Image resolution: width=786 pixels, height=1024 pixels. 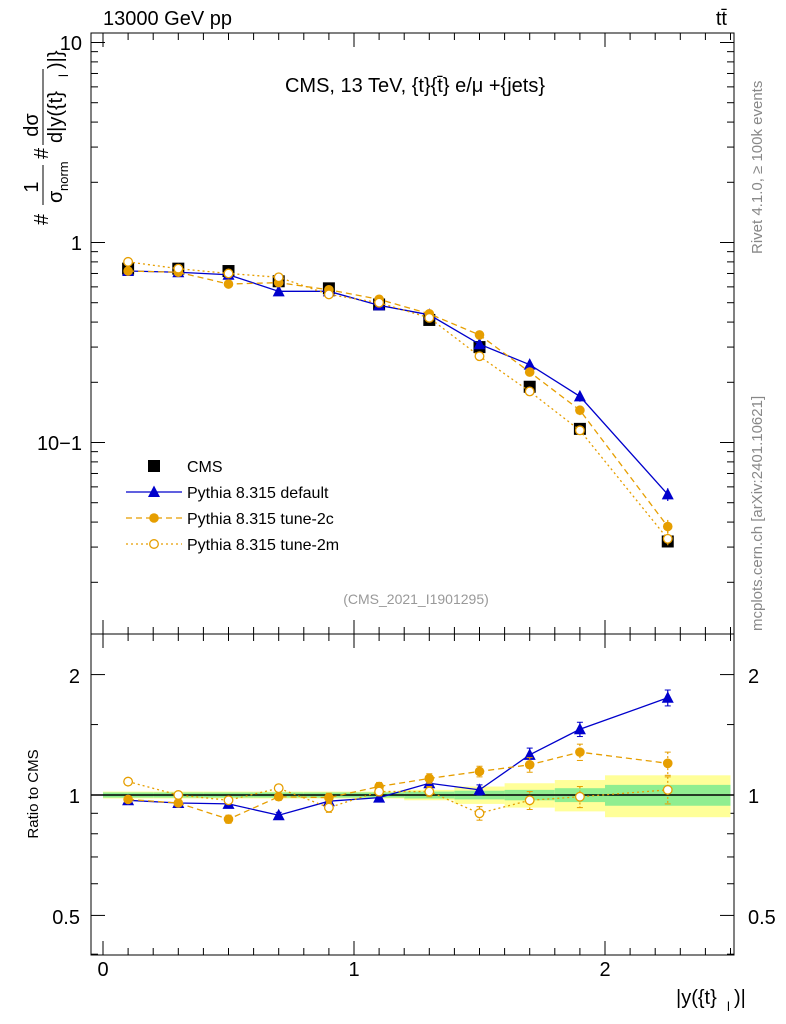 What do you see at coordinates (258, 493) in the screenshot?
I see `legend-label: Pythia 8.315 default` at bounding box center [258, 493].